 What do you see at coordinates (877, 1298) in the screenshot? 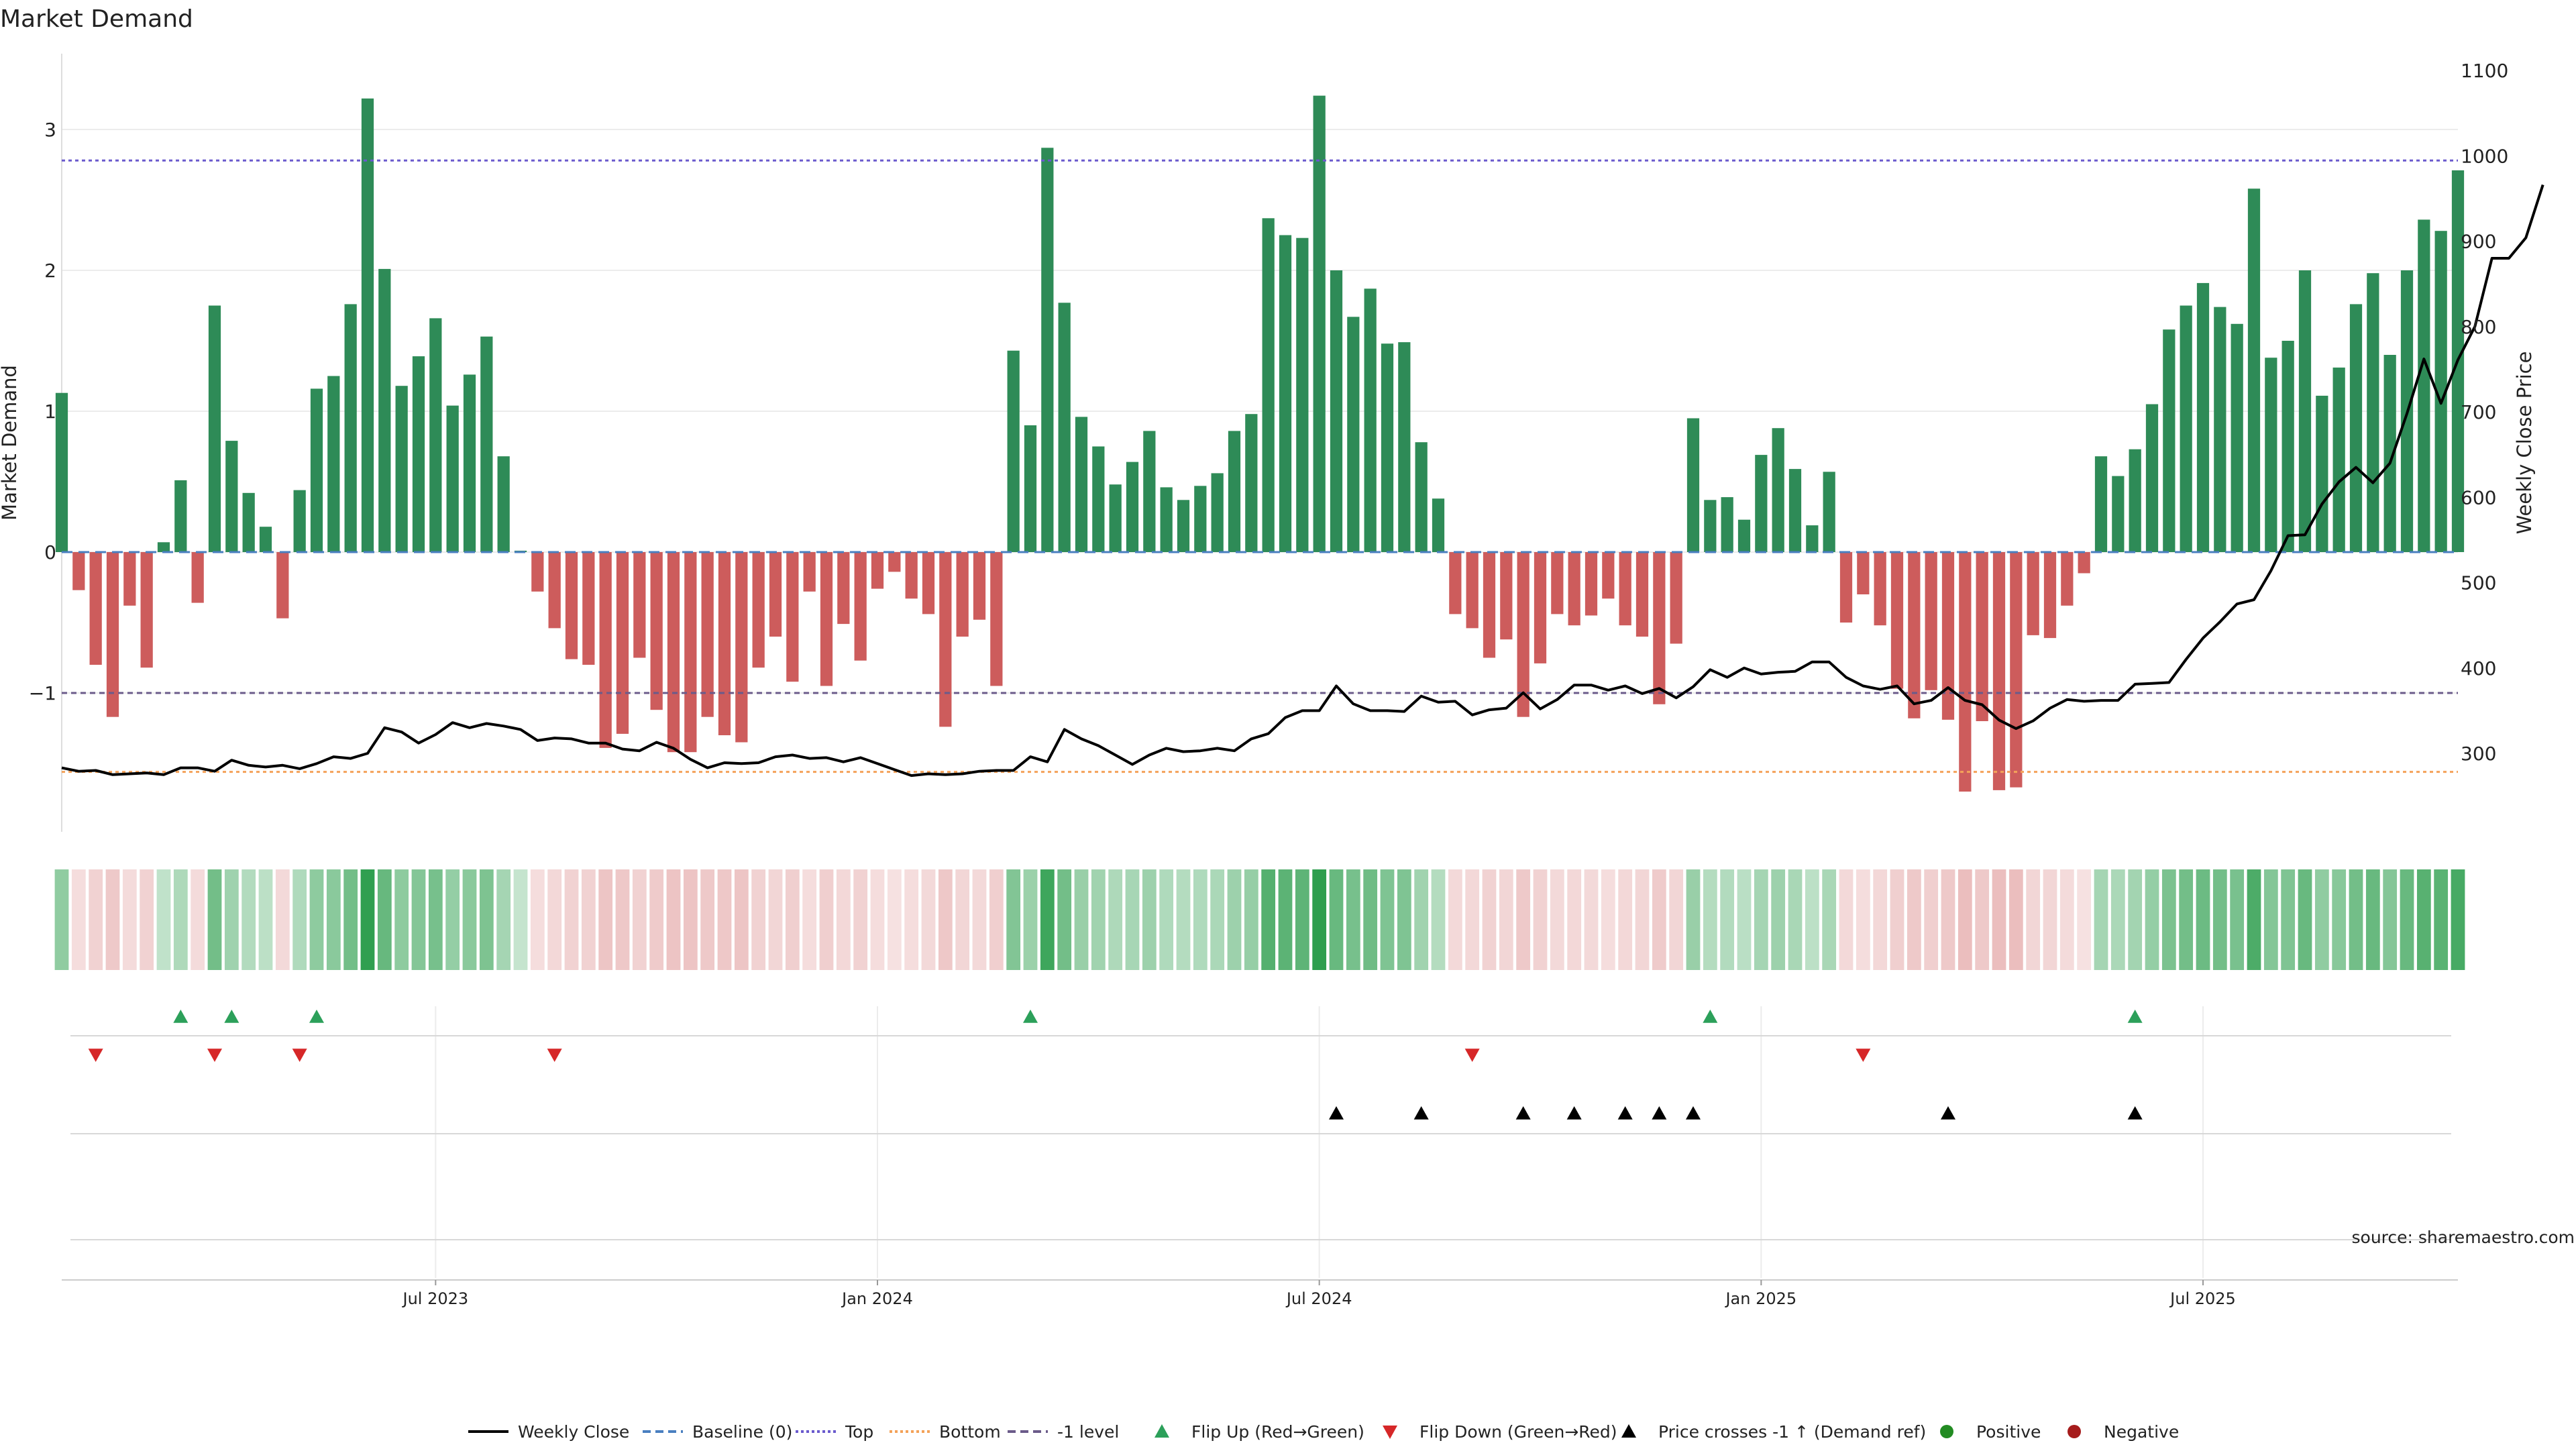
I see `x-tick-label: Jan 2024` at bounding box center [877, 1298].